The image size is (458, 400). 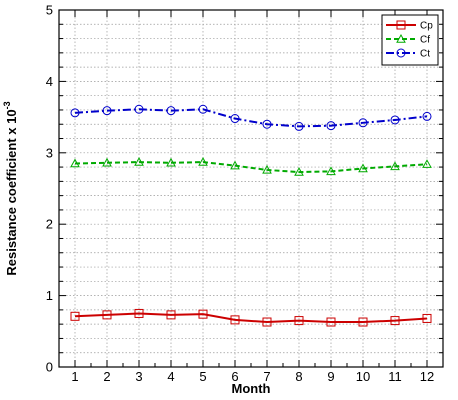 What do you see at coordinates (425, 40) in the screenshot?
I see `legend-label-cf: Cf` at bounding box center [425, 40].